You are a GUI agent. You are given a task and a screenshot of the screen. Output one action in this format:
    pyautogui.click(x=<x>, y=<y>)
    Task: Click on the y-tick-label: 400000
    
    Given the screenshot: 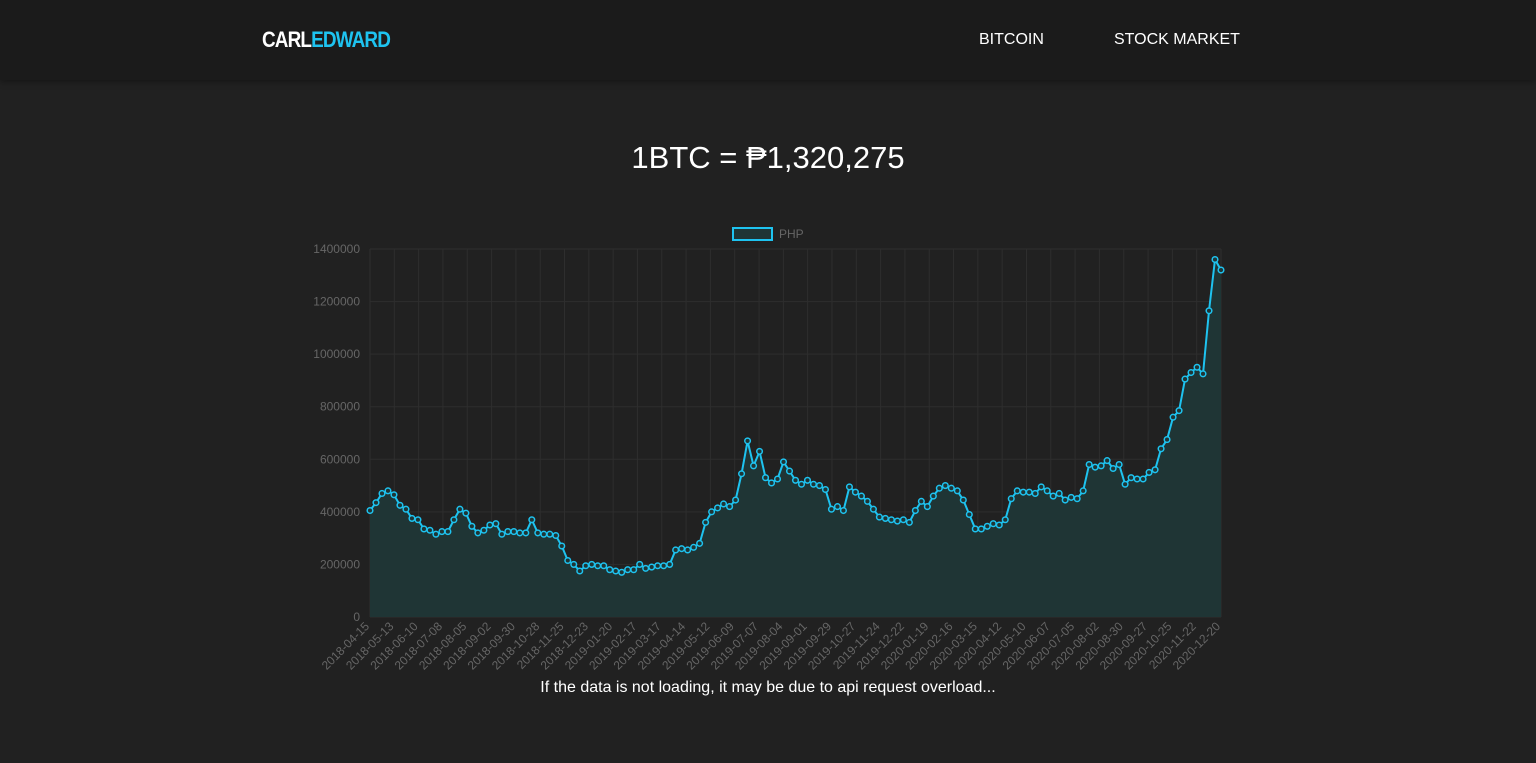 What is the action you would take?
    pyautogui.click(x=340, y=512)
    